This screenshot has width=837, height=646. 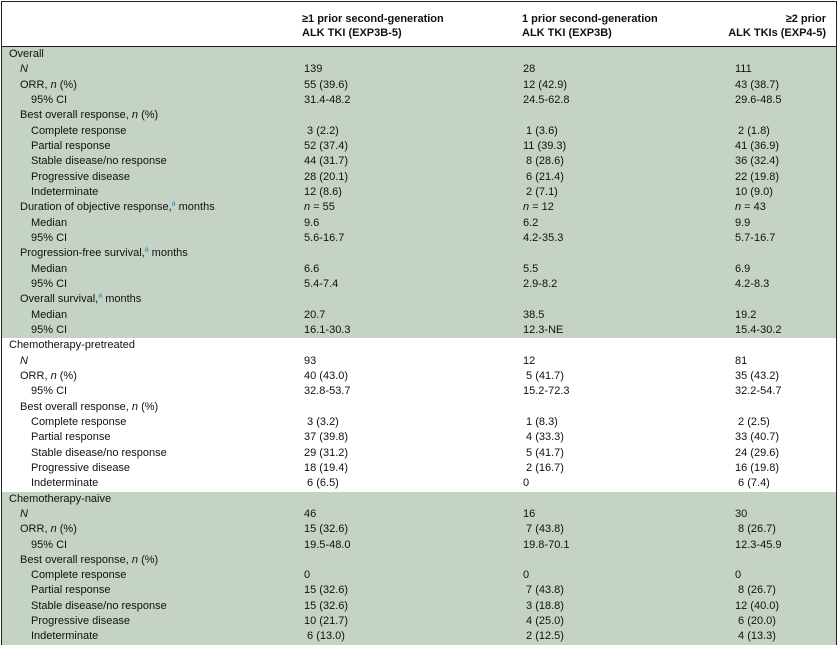 I want to click on cell-value-col1: 55 (39.6), so click(x=326, y=84).